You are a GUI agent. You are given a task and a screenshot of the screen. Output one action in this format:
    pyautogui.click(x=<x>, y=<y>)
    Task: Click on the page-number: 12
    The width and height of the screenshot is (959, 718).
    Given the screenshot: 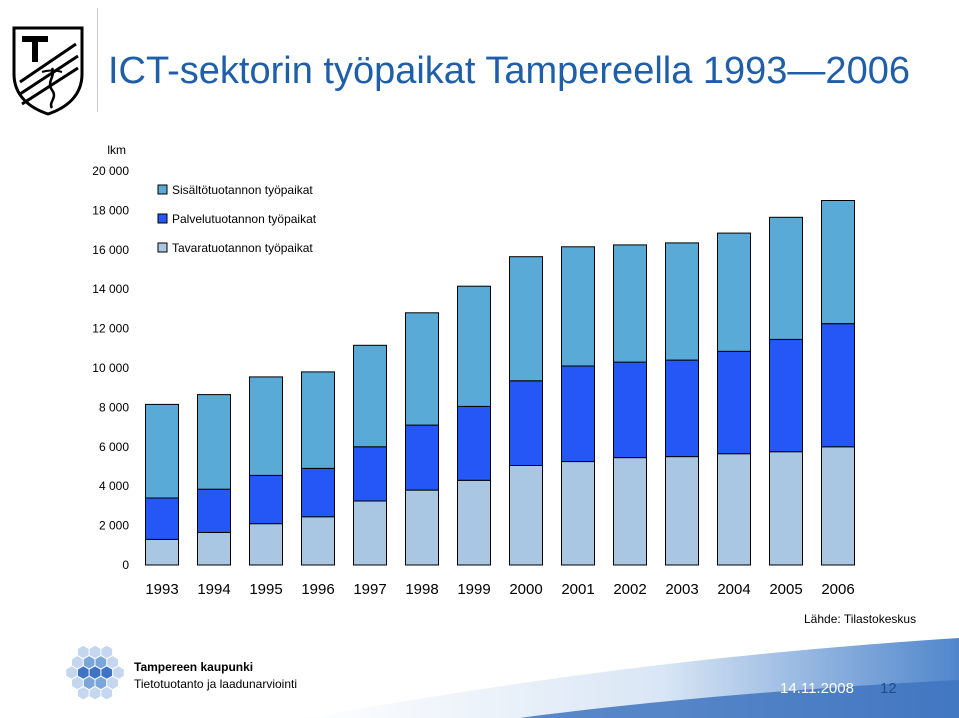 What is the action you would take?
    pyautogui.click(x=888, y=688)
    